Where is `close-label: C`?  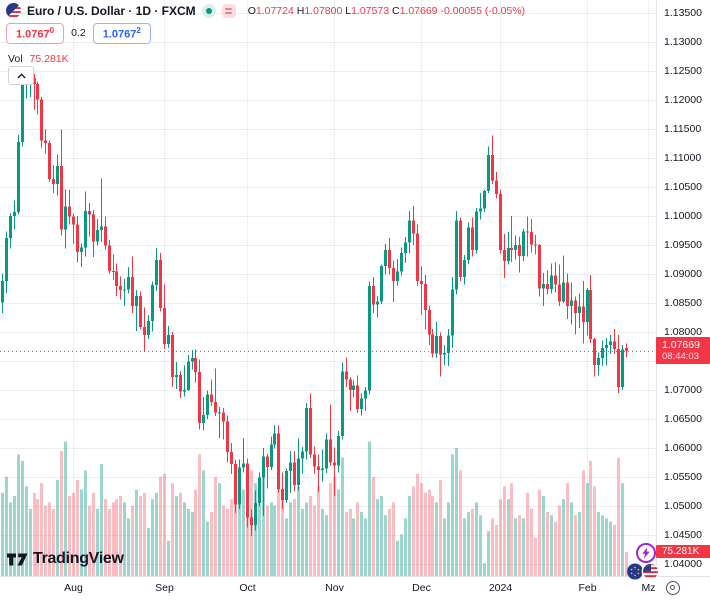 close-label: C is located at coordinates (395, 10).